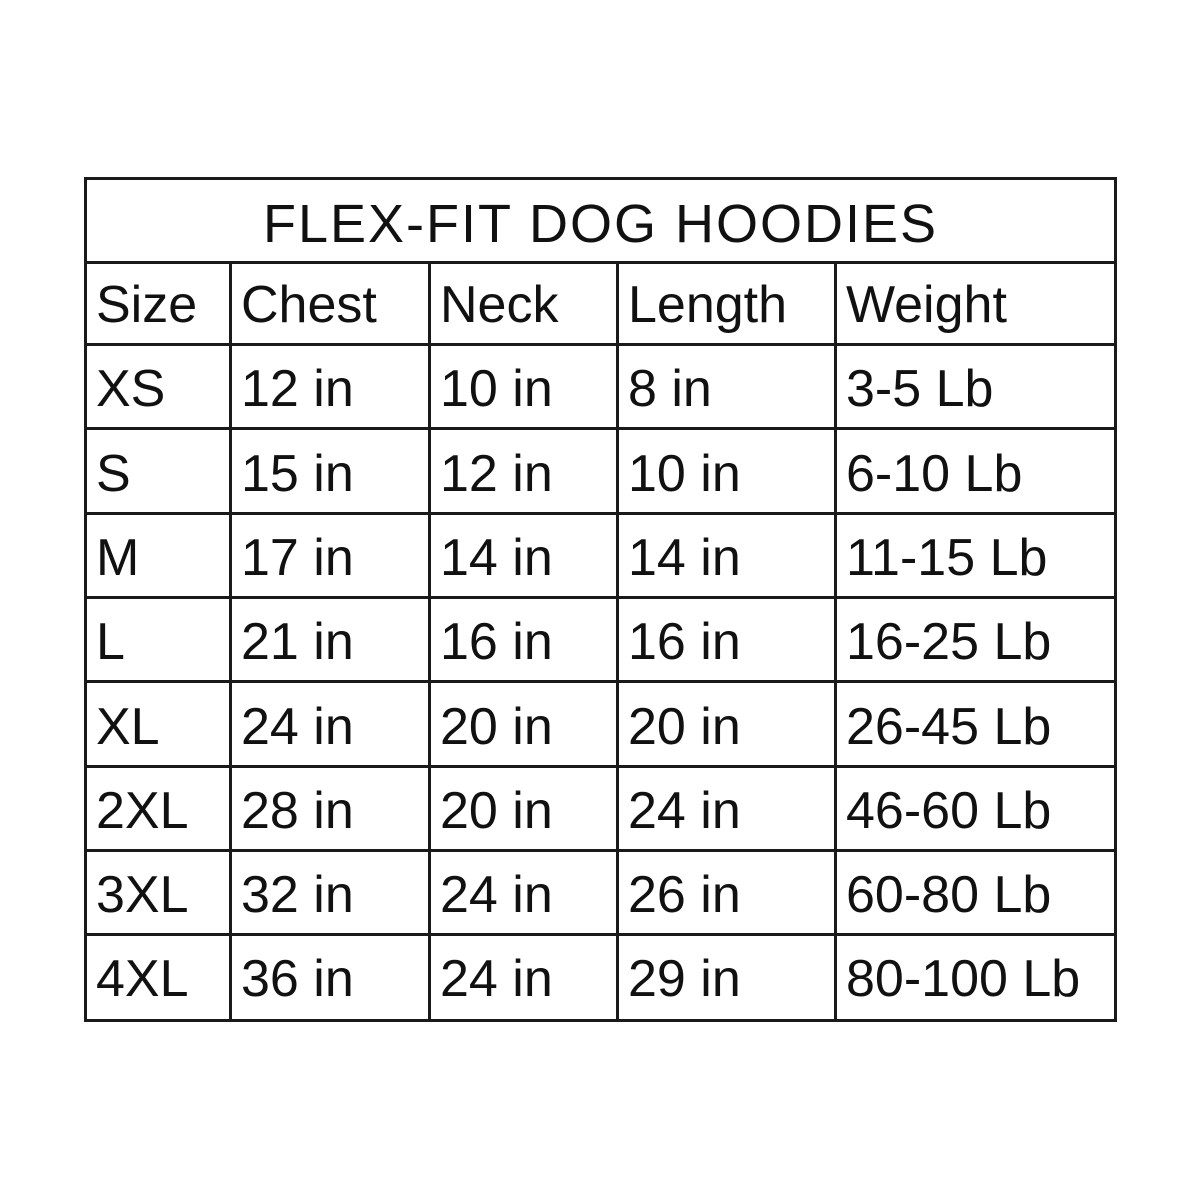  I want to click on table-row: XL 24 in 20 in 20 in 26-45 Lb, so click(602, 725).